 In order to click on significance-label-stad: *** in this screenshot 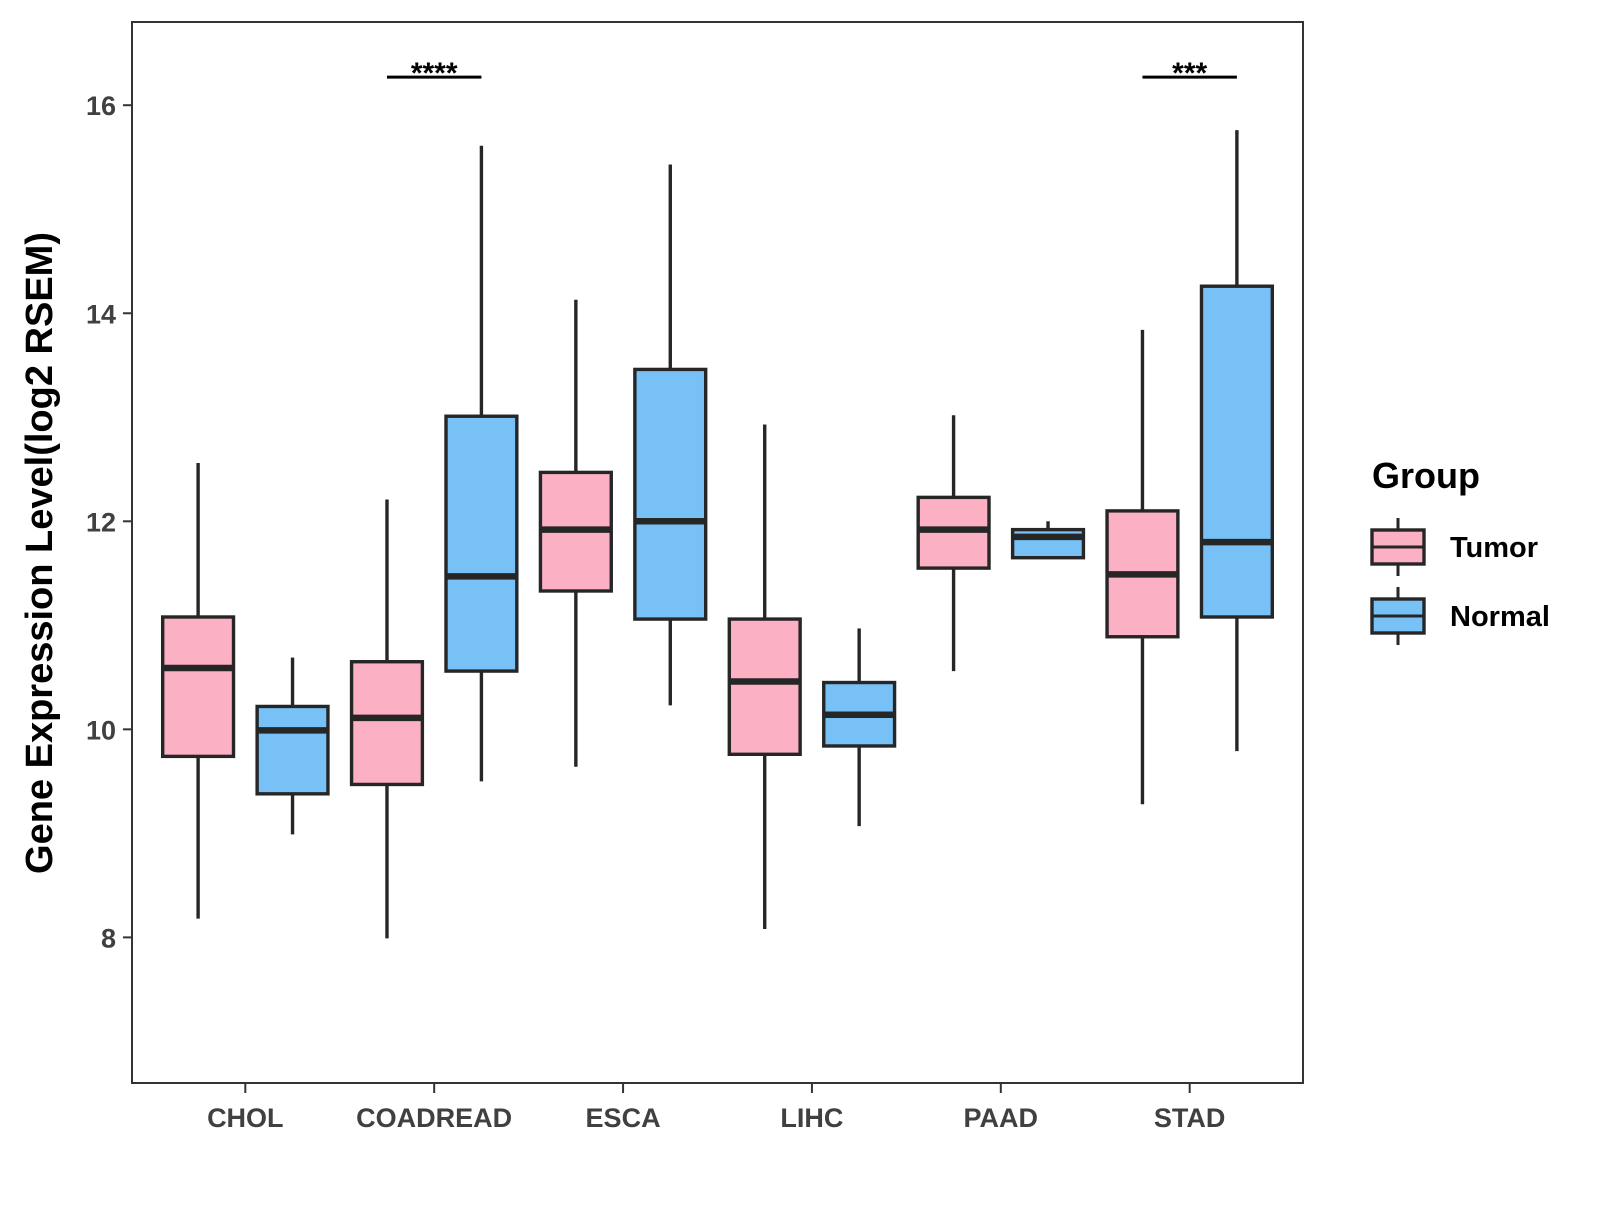, I will do `click(1189, 73)`.